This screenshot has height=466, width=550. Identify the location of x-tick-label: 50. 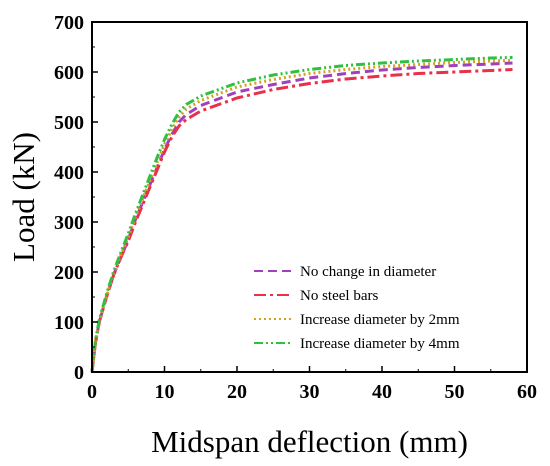
(455, 392).